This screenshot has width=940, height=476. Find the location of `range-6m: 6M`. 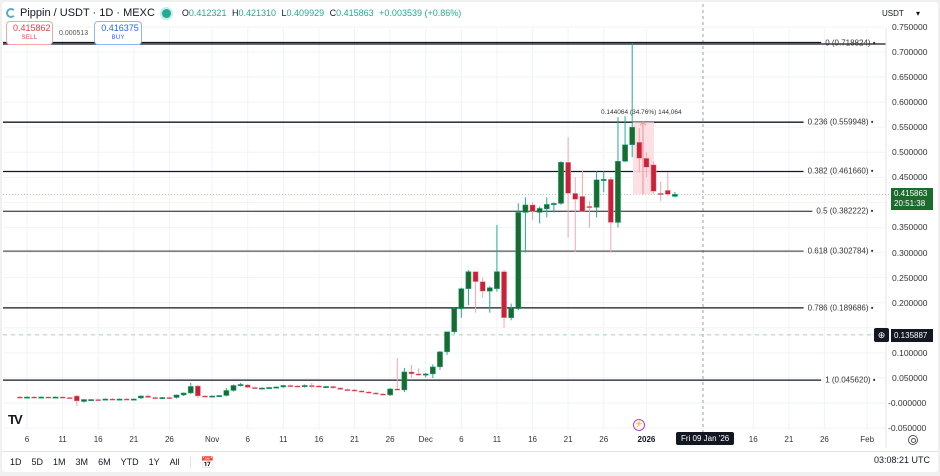

range-6m: 6M is located at coordinates (104, 462).